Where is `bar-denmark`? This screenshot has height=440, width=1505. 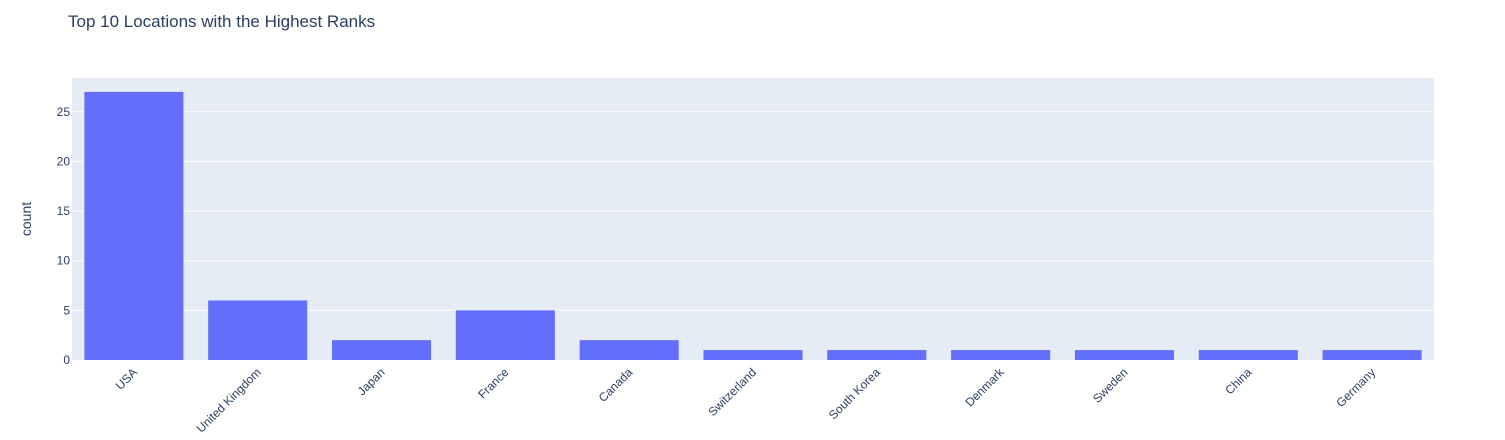 bar-denmark is located at coordinates (1001, 355).